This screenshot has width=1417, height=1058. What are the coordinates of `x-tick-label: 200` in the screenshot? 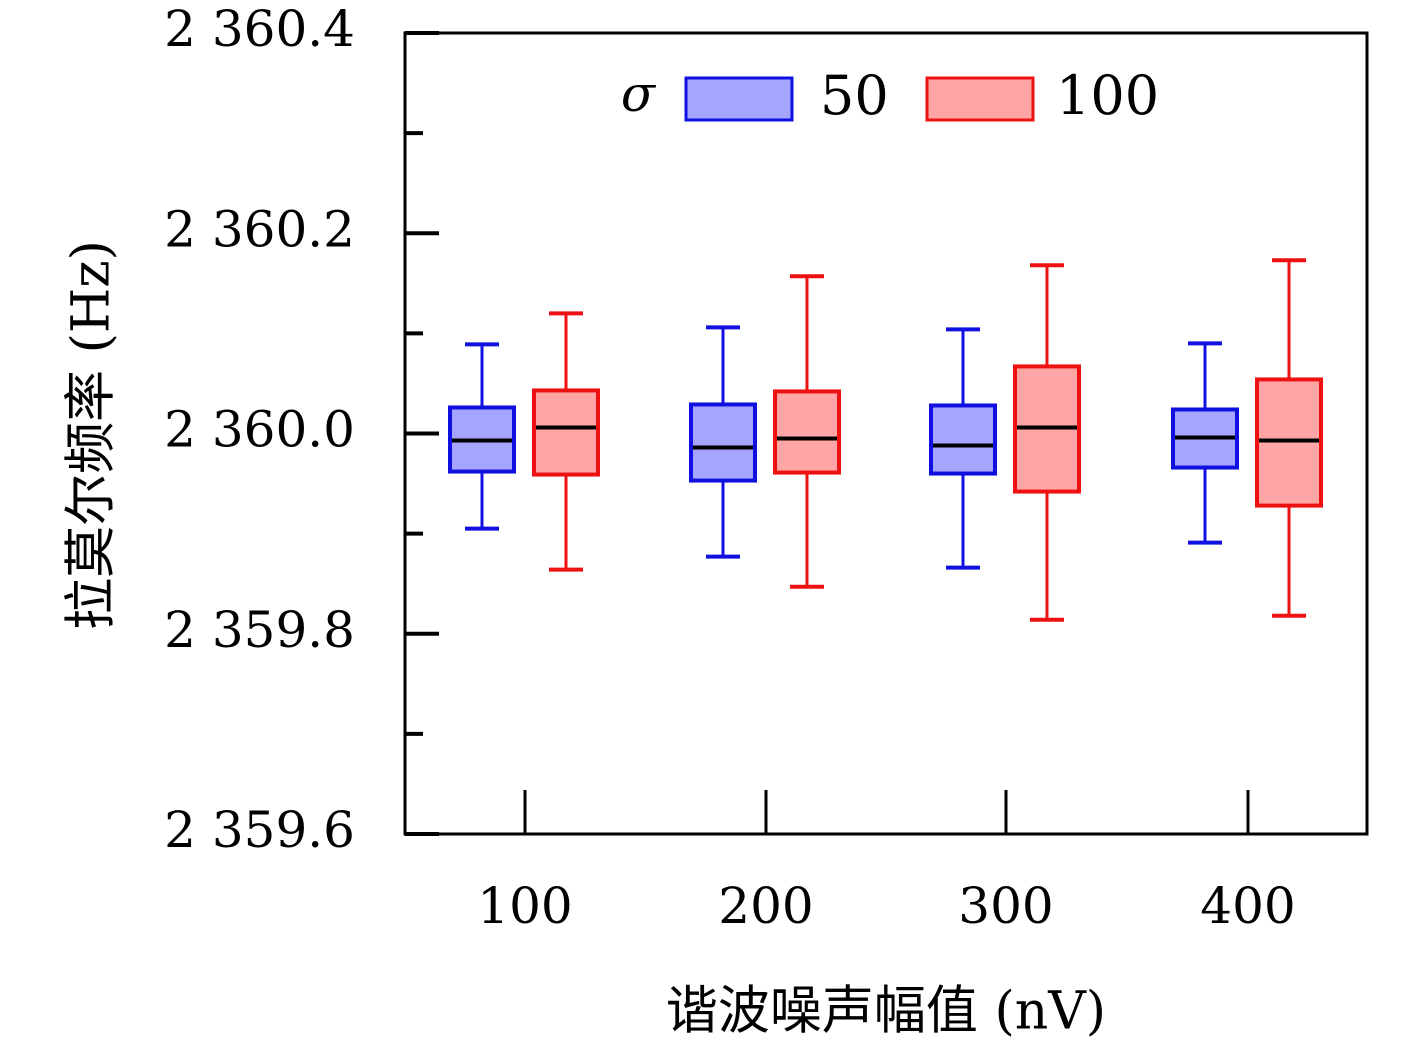 It's located at (765, 906).